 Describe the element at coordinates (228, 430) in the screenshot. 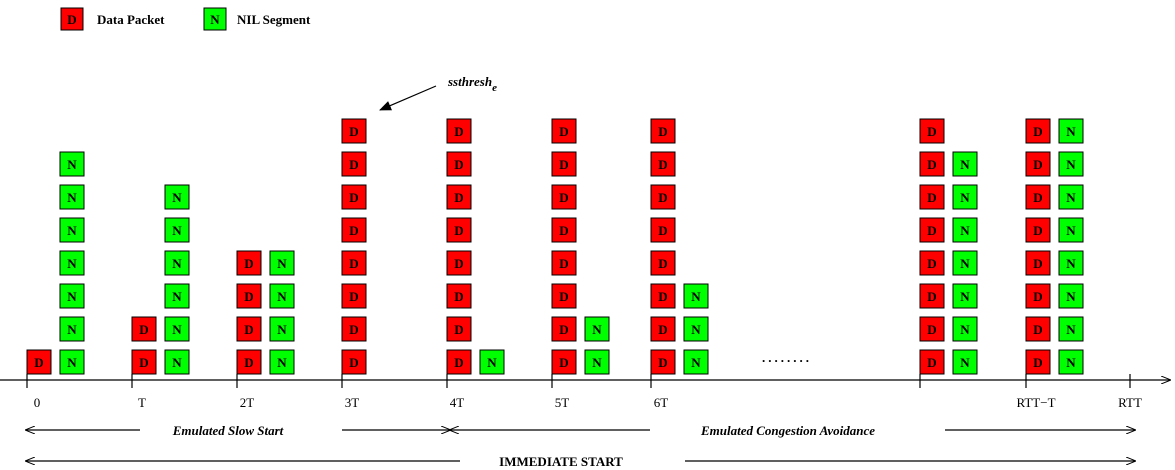

I see `slow-start-label: Emulated Slow Start` at that location.